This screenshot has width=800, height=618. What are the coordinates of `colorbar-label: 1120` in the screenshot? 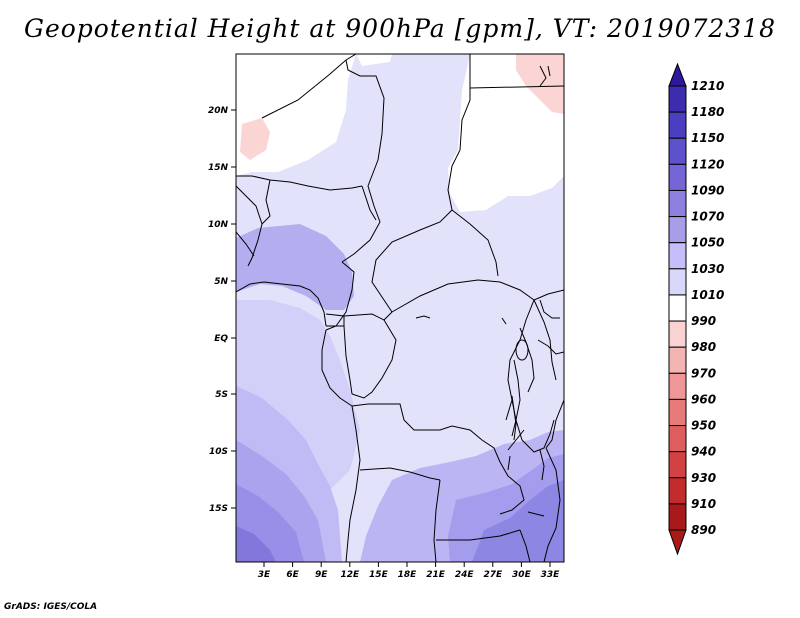 It's located at (707, 164).